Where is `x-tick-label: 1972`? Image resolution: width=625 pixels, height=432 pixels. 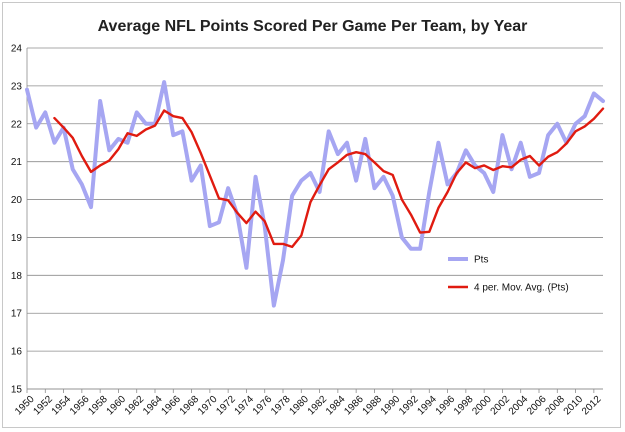 x-tick-label: 1972 is located at coordinates (226, 406).